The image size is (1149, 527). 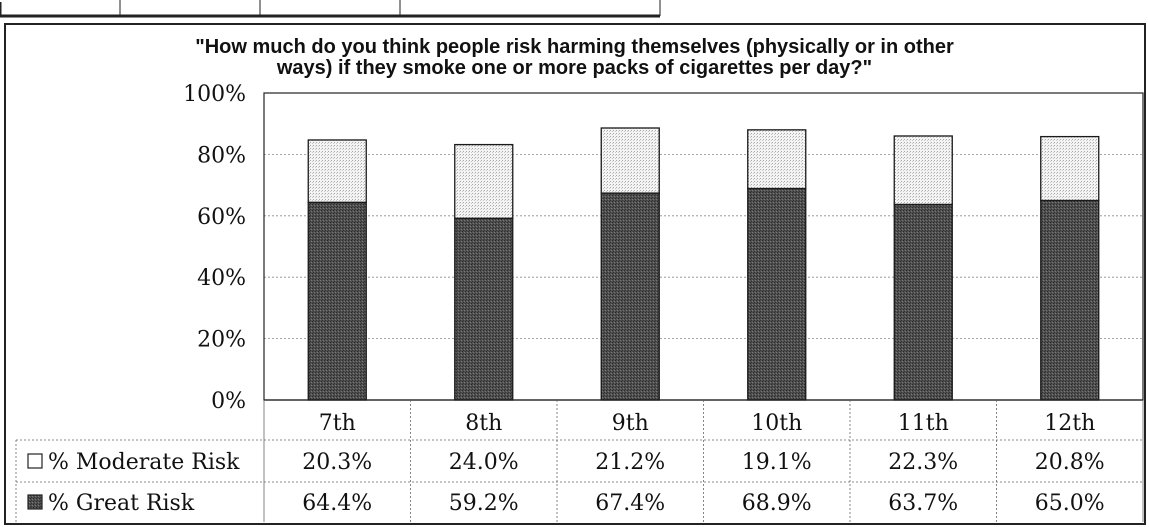 What do you see at coordinates (337, 503) in the screenshot?
I see `data-label: 64.4%` at bounding box center [337, 503].